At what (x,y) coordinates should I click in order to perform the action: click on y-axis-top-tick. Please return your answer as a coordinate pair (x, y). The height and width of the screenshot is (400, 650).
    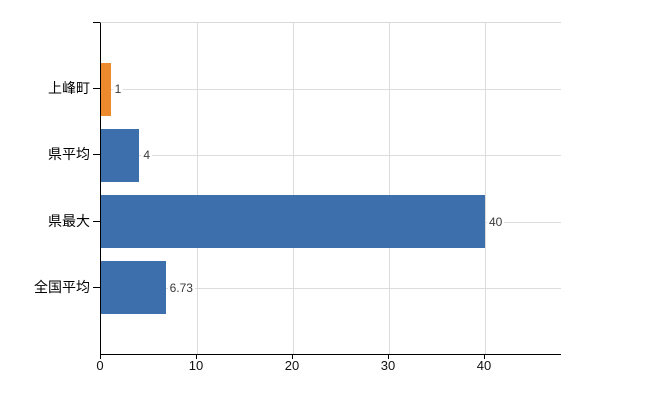
    Looking at the image, I should click on (96, 22).